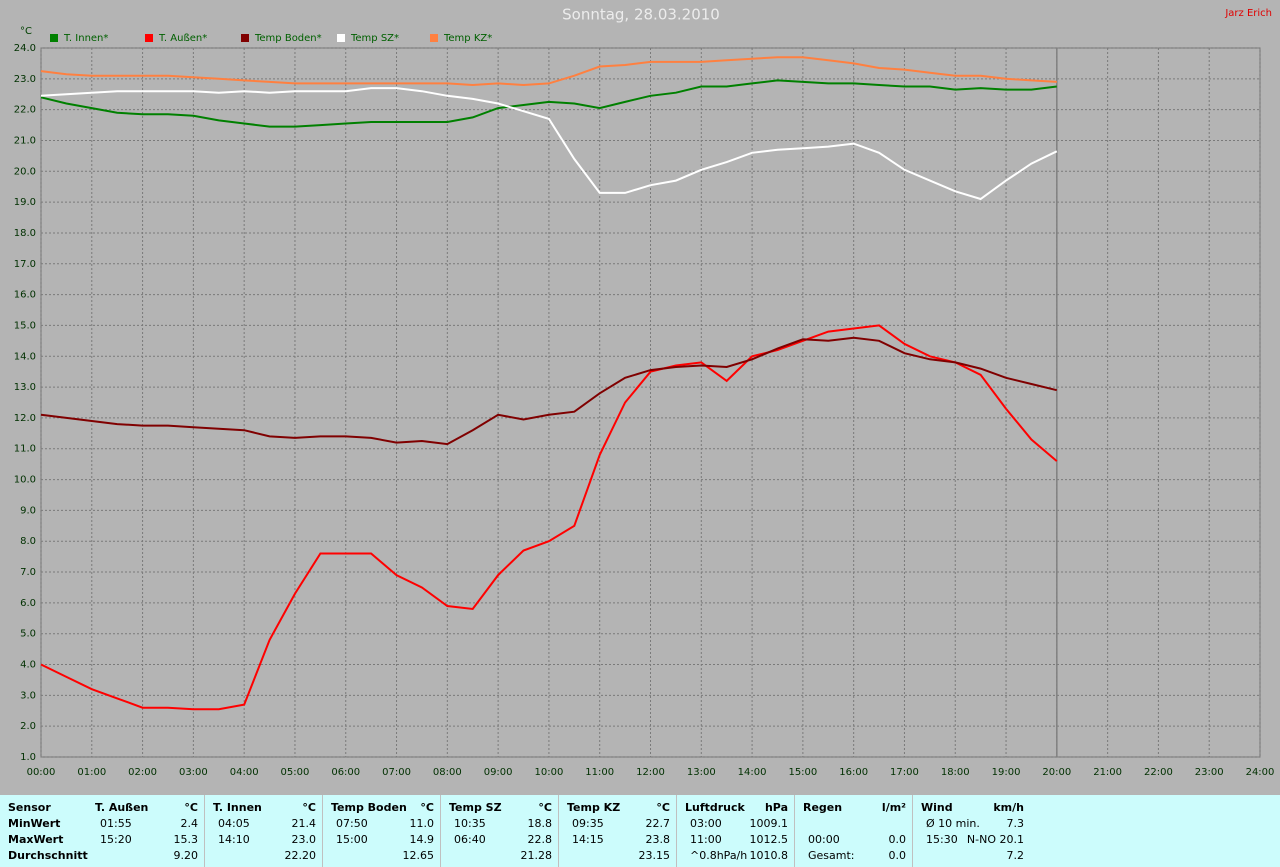 This screenshot has width=1280, height=867. I want to click on cell-time: 09:35, so click(588, 823).